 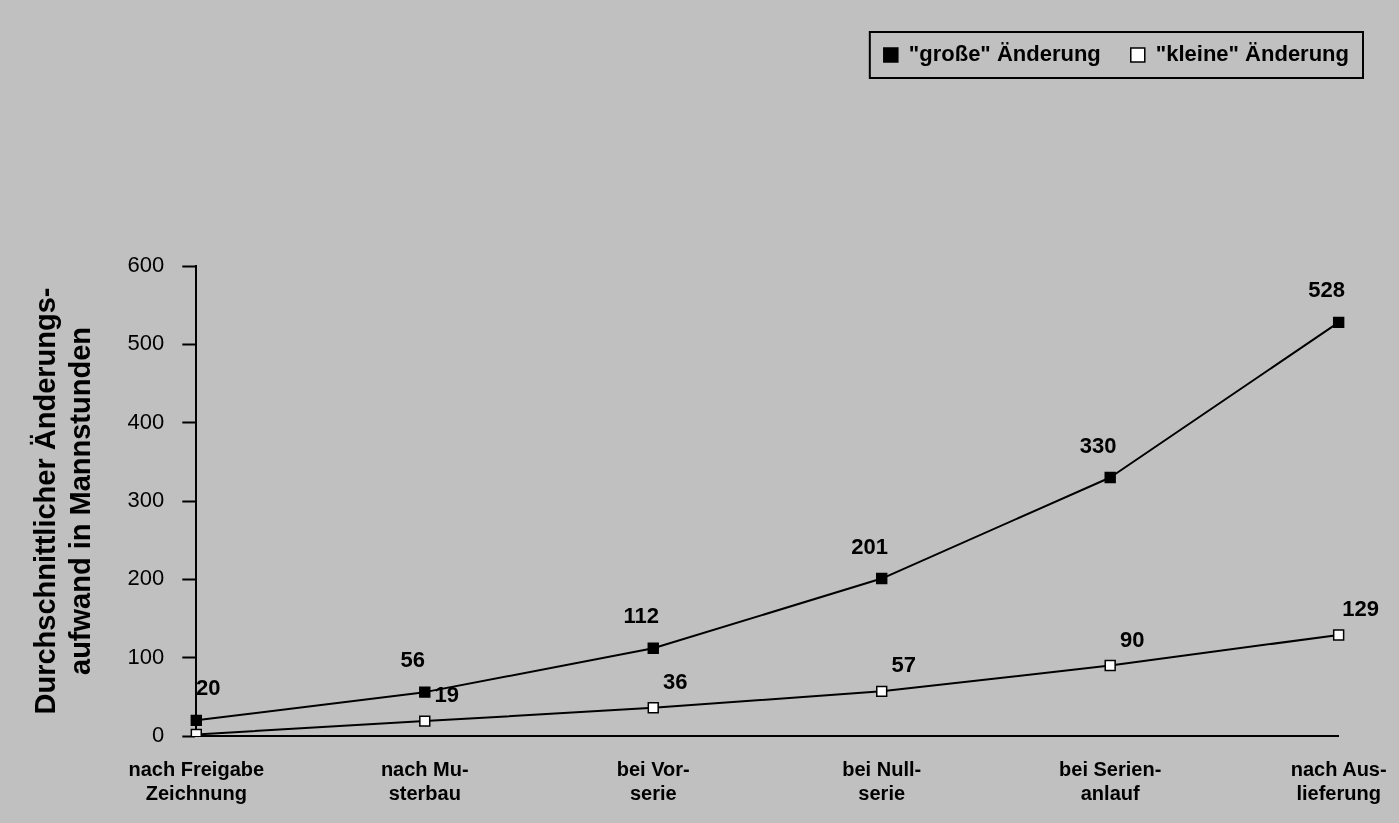 I want to click on data-label: 36, so click(x=675, y=681).